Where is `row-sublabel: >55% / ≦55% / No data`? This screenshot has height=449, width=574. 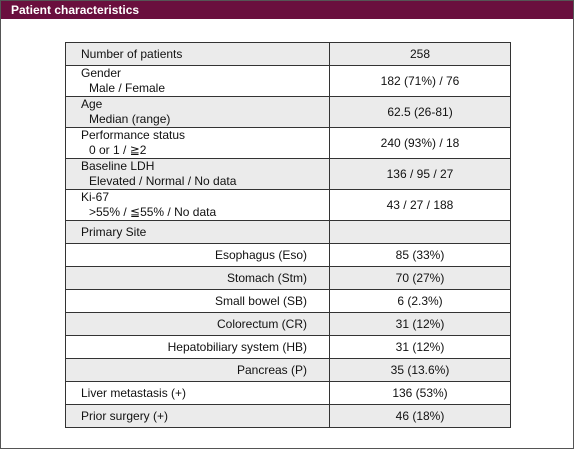 row-sublabel: >55% / ≦55% / No data is located at coordinates (153, 212).